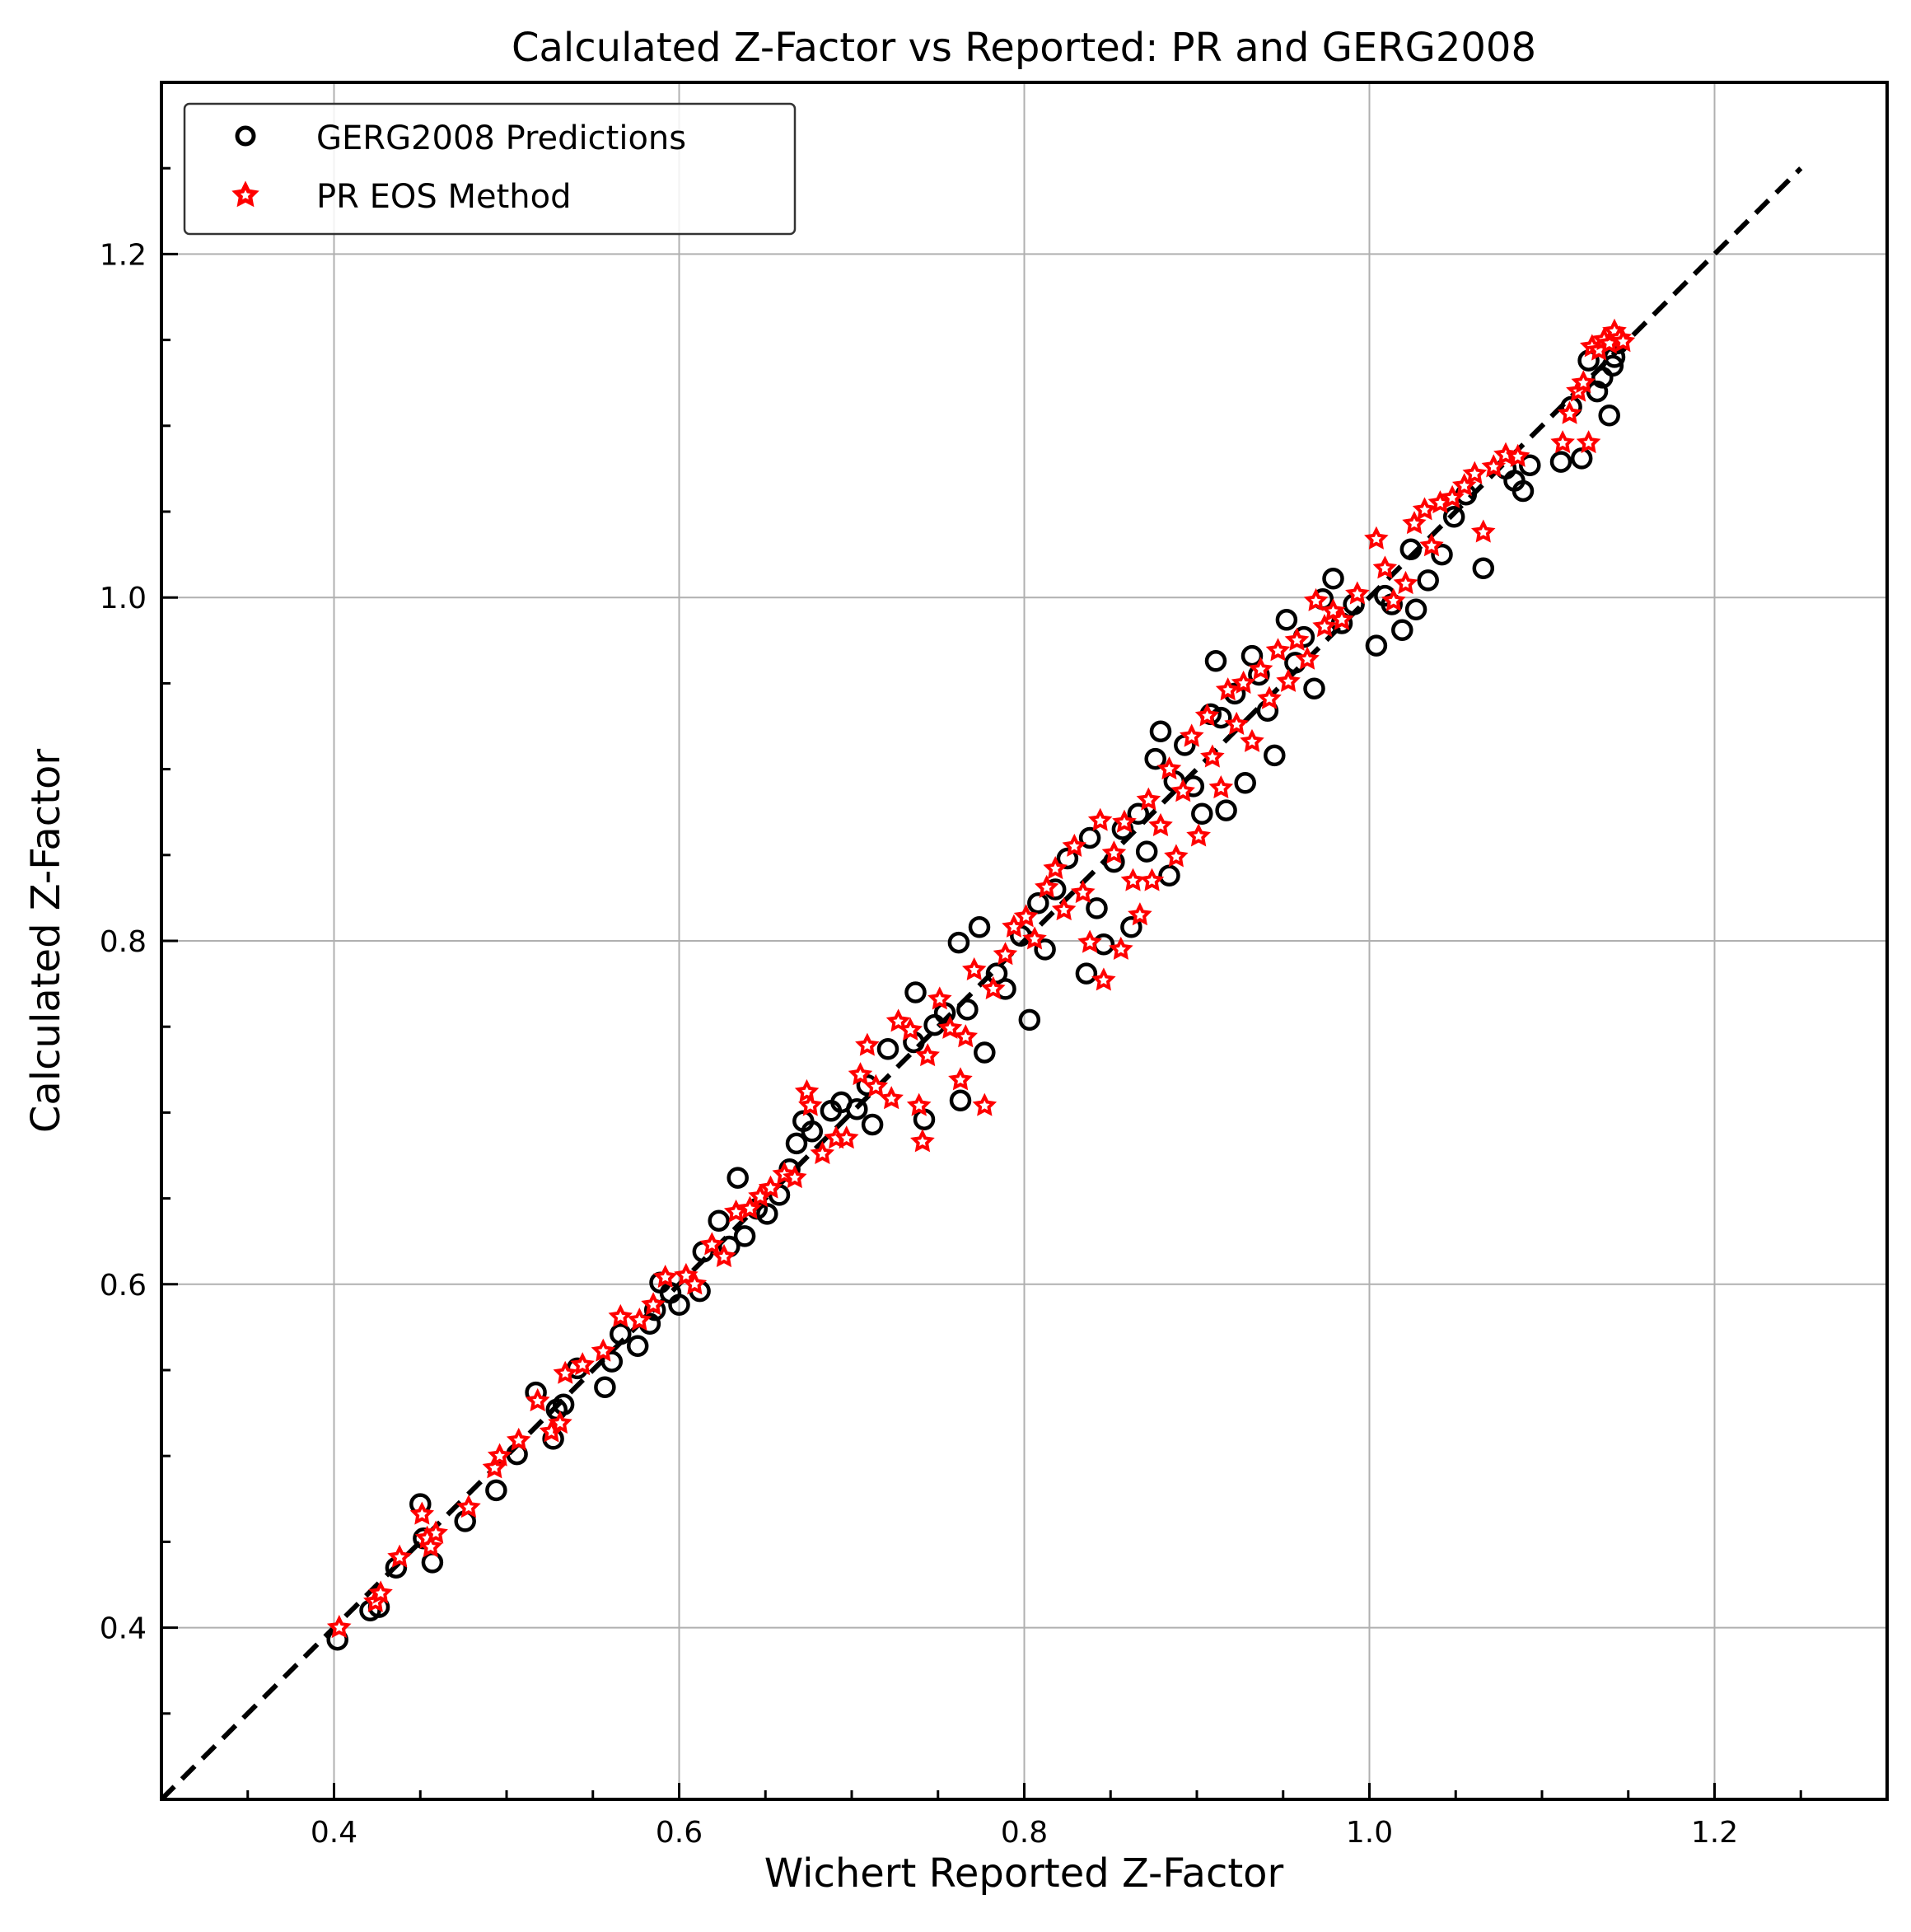 The height and width of the screenshot is (1932, 1911). I want to click on y-tick-labels: 0.4 0.6 0.8 1.0 1.2, so click(124, 941).